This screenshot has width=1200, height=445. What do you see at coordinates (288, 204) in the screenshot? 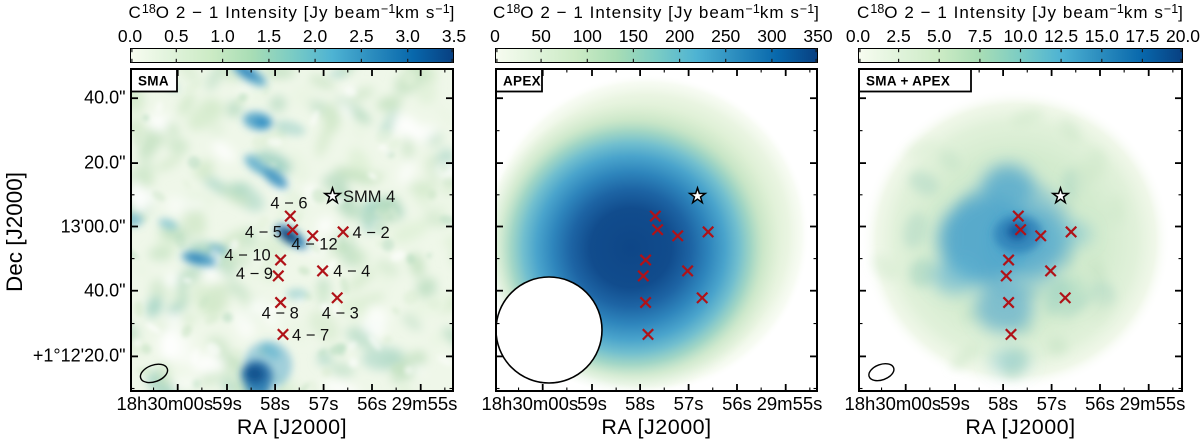
I see `svg-text: 4 − 6` at bounding box center [288, 204].